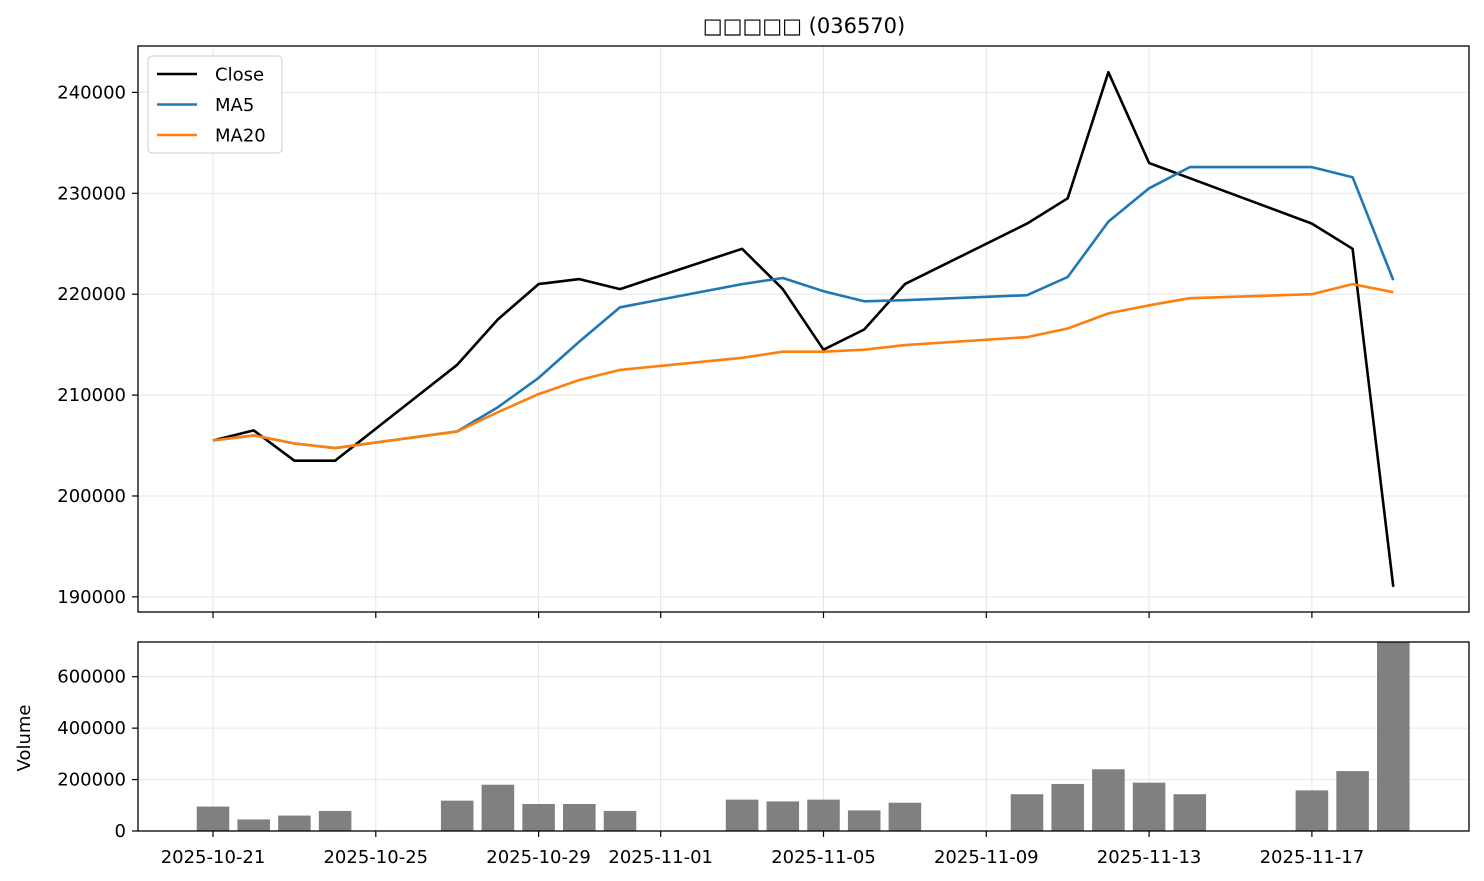  I want to click on volume-y-tick-label: 400000, so click(91, 728).